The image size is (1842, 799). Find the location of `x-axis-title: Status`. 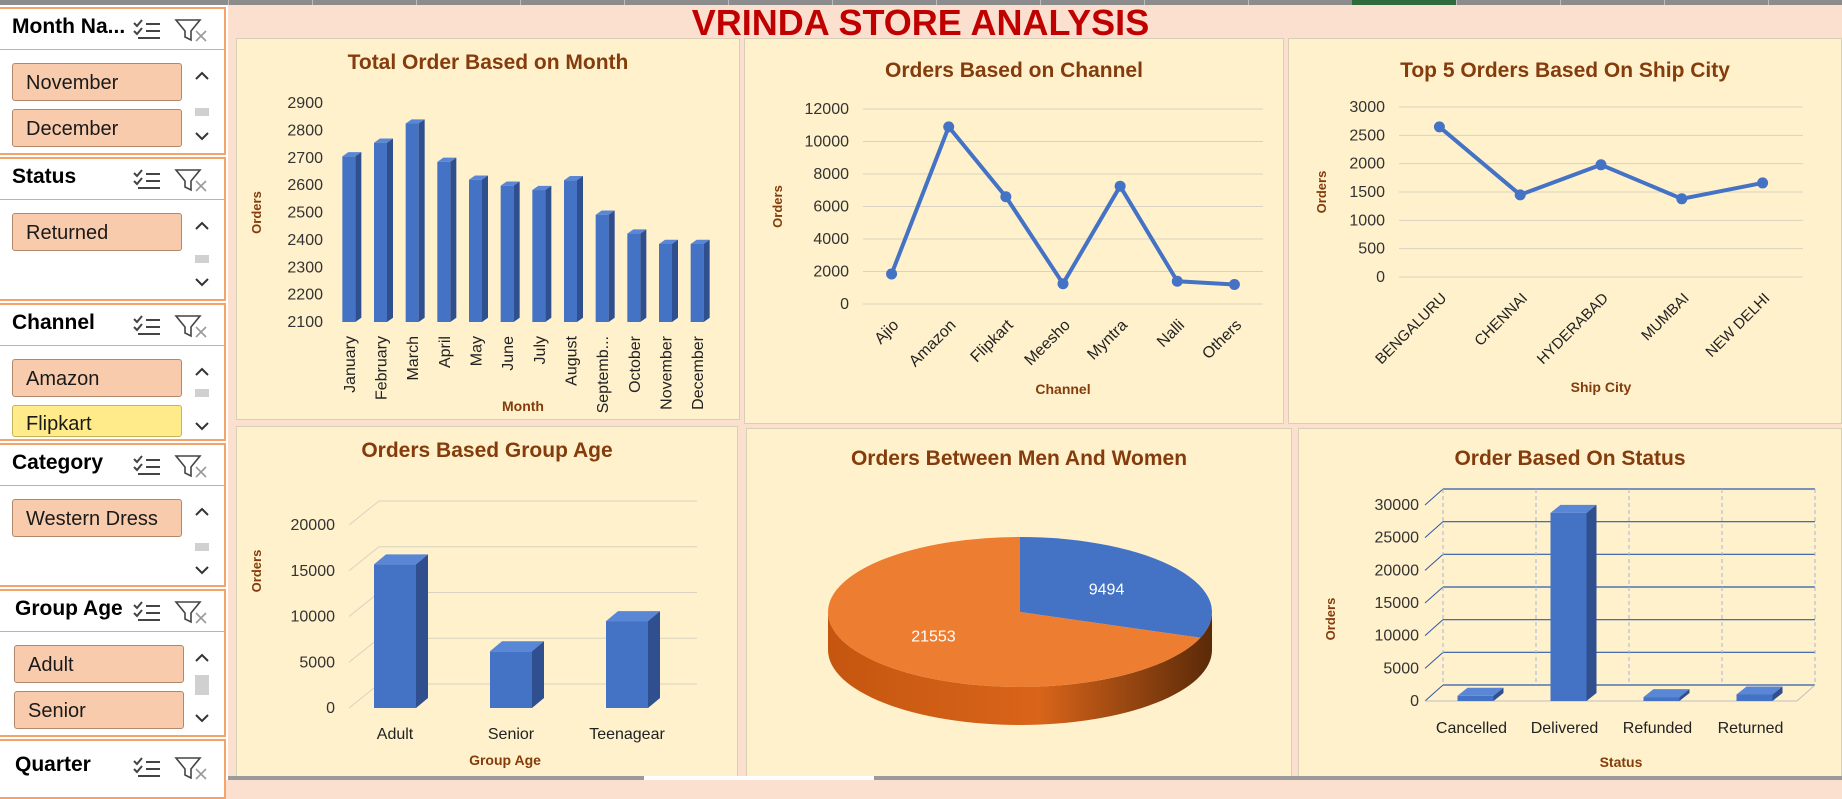

x-axis-title: Status is located at coordinates (1621, 762).